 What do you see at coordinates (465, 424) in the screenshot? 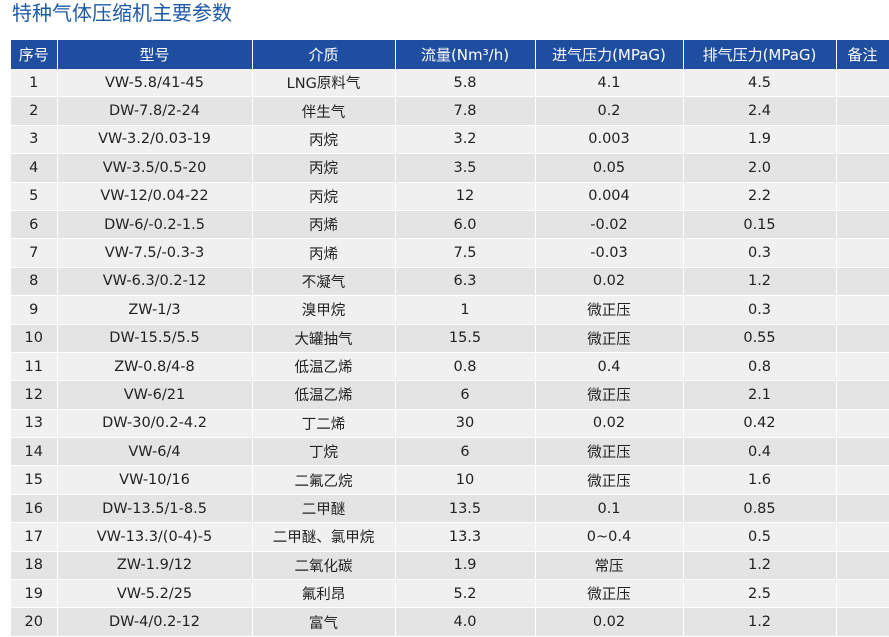
I see `cell-flow: 30` at bounding box center [465, 424].